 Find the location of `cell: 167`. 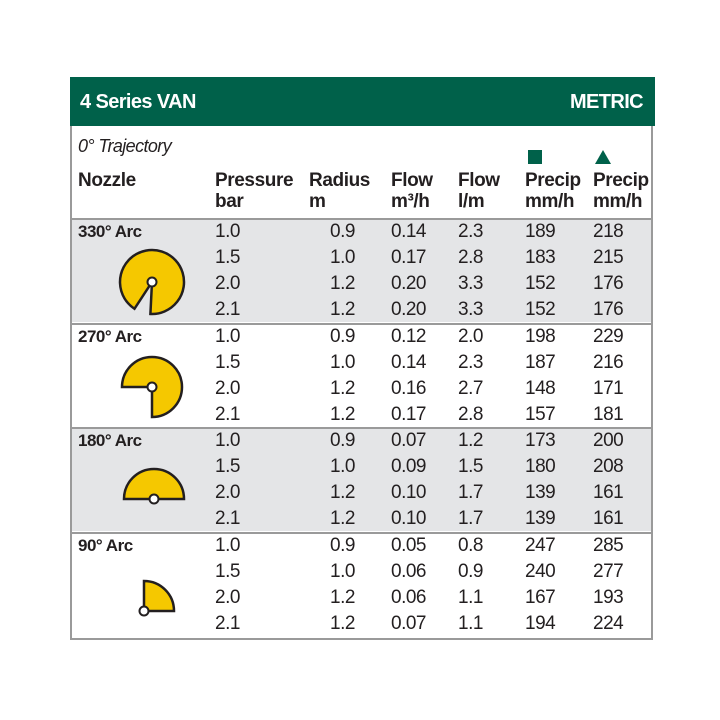

cell: 167 is located at coordinates (540, 597).